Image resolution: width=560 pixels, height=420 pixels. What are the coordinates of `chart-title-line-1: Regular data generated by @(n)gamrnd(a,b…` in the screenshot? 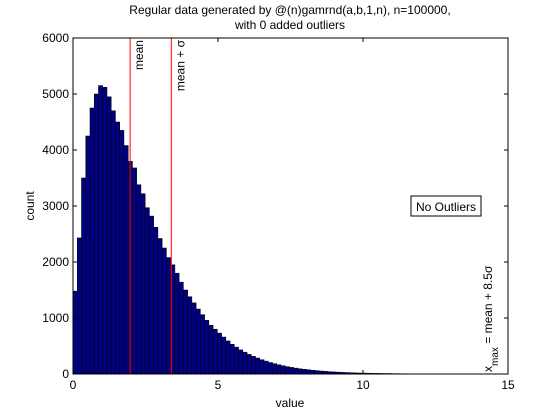 It's located at (289, 10).